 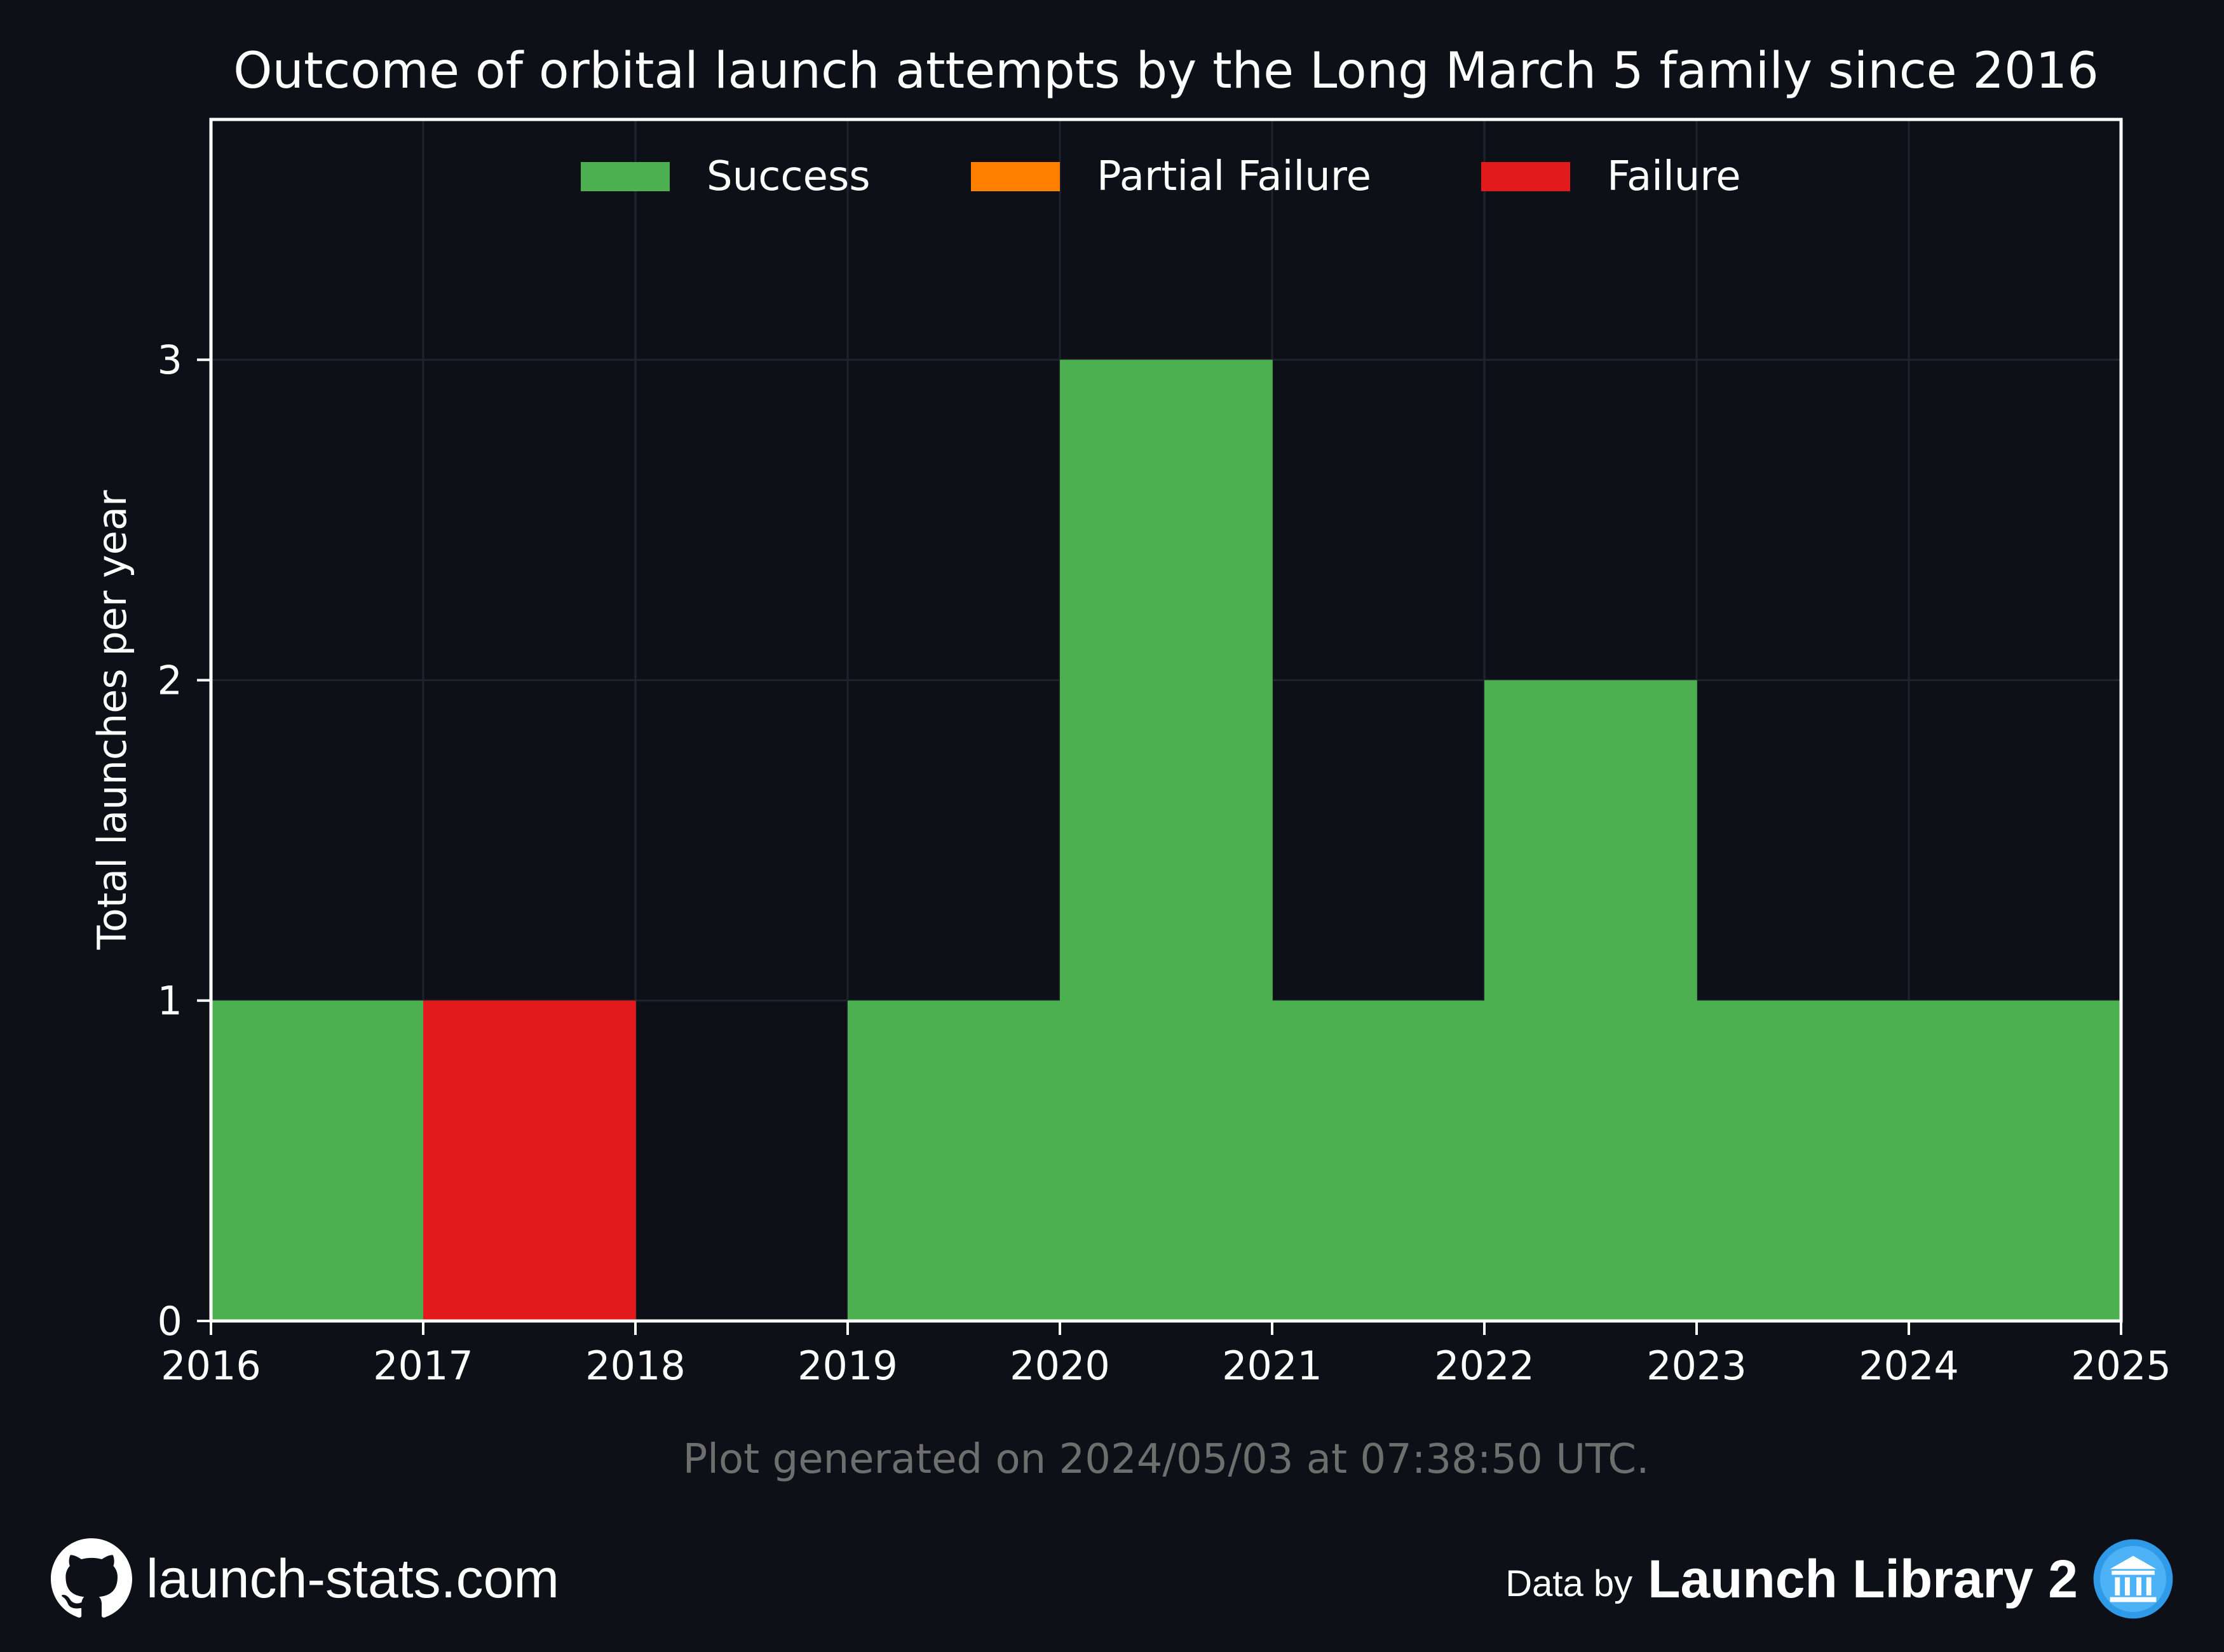 What do you see at coordinates (170, 1001) in the screenshot?
I see `y-tick-label: 1` at bounding box center [170, 1001].